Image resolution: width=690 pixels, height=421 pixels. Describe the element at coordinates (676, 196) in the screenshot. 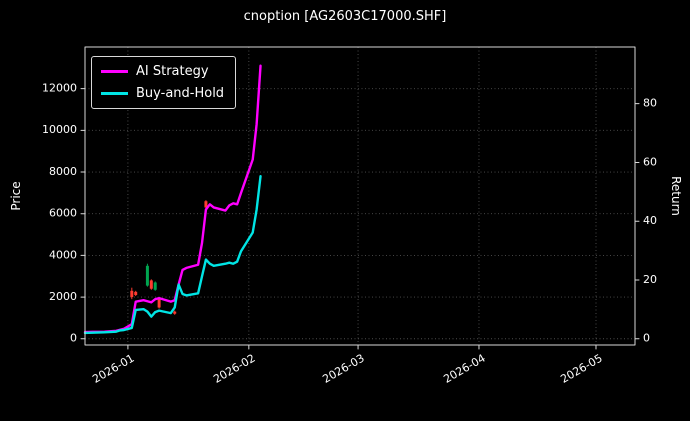

I see `y-axis-label-right: Return` at that location.